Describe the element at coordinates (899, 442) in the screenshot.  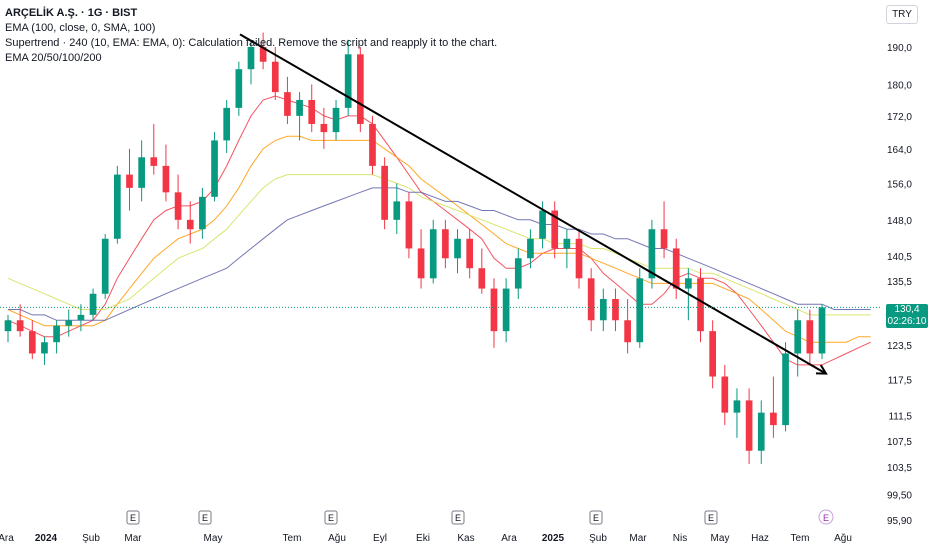
I see `y-tick-label: 107,5` at that location.